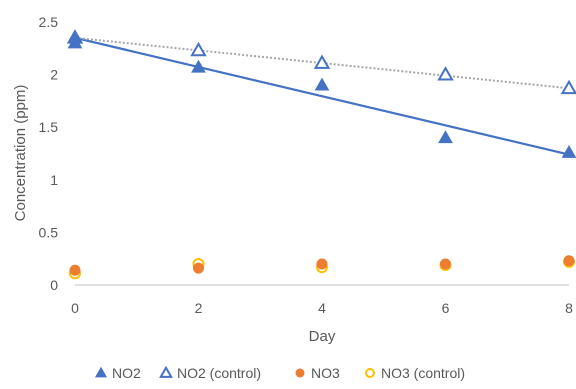 This screenshot has height=389, width=576. I want to click on x-tick-label: 6, so click(446, 308).